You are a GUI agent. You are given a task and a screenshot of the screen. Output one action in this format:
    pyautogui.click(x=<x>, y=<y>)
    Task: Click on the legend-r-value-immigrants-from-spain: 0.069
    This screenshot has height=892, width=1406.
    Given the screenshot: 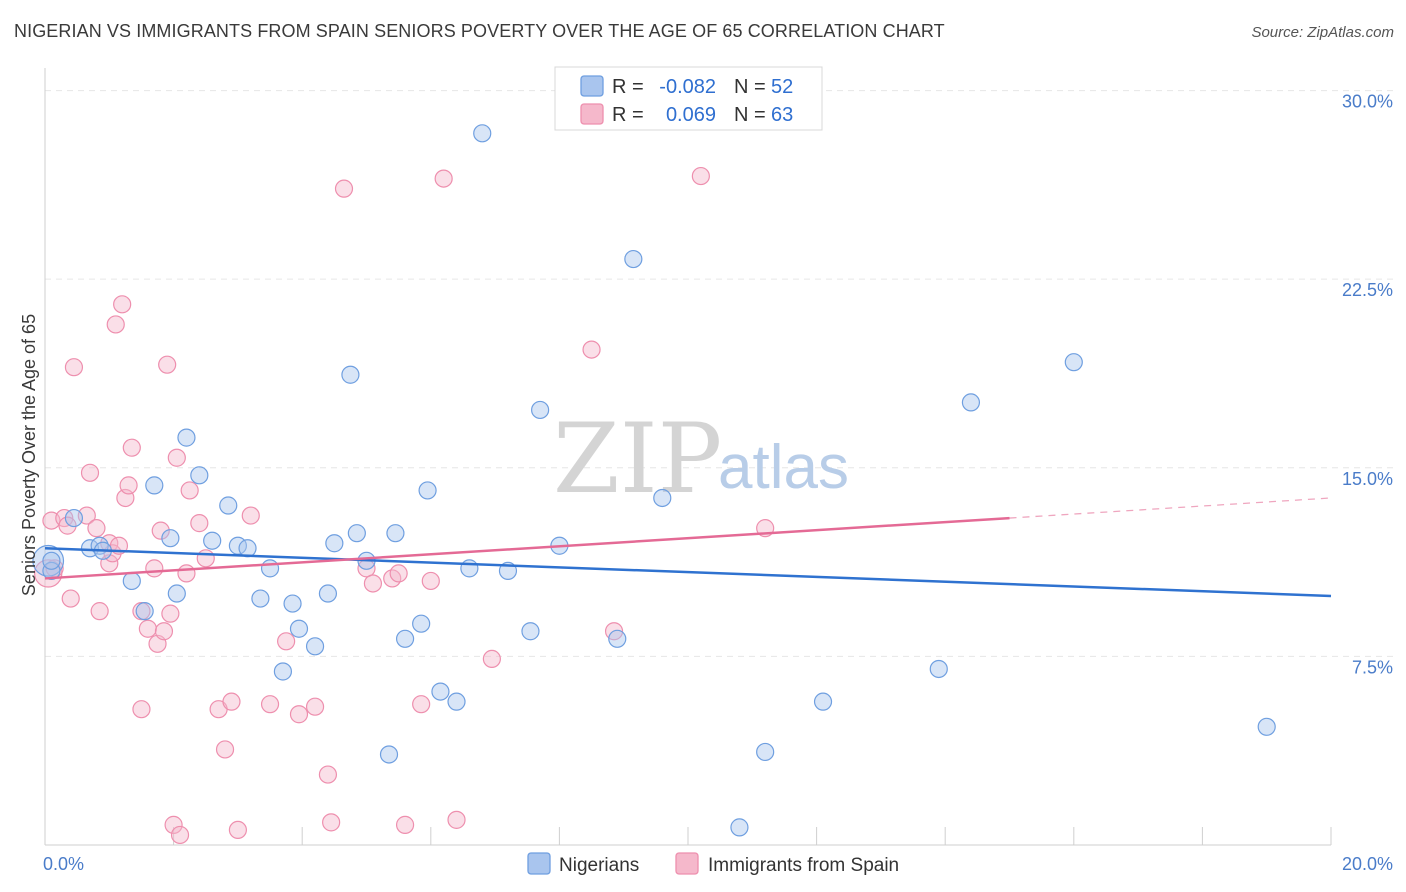 What is the action you would take?
    pyautogui.click(x=691, y=115)
    